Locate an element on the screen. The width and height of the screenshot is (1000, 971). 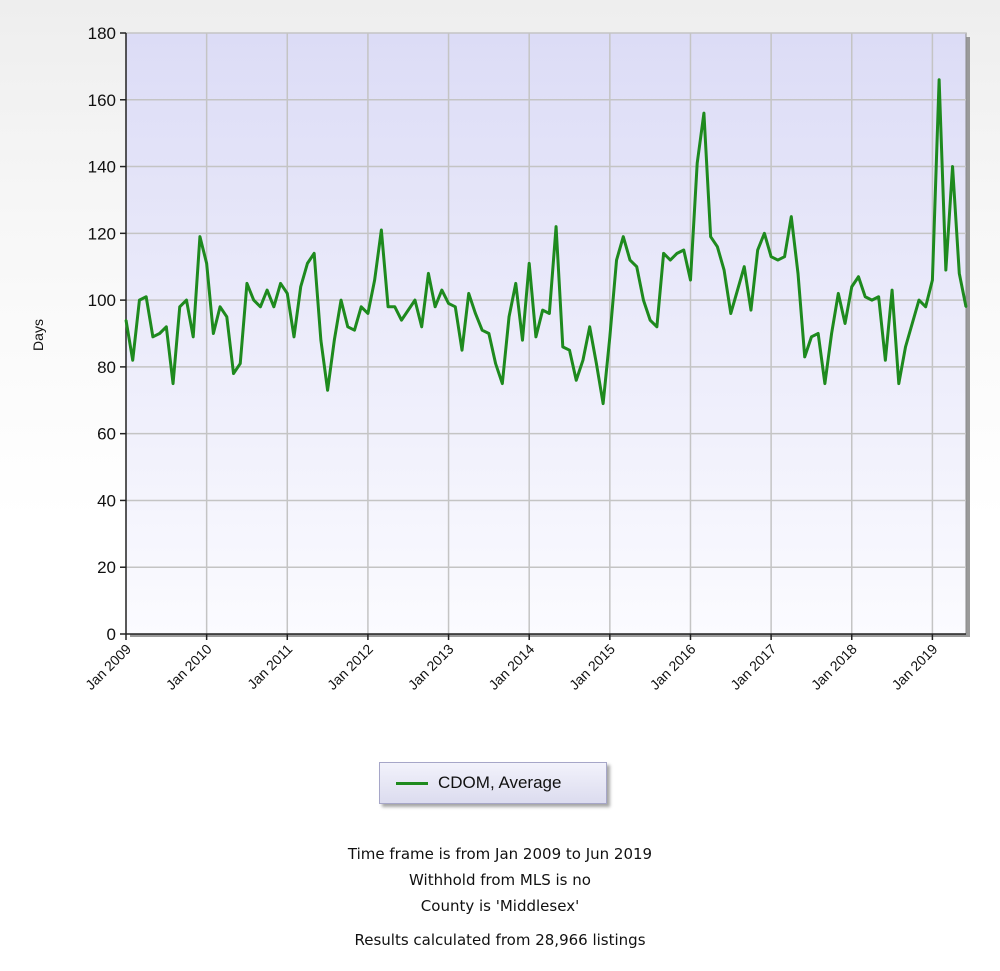
legend-label: CDOM, Average is located at coordinates (500, 782).